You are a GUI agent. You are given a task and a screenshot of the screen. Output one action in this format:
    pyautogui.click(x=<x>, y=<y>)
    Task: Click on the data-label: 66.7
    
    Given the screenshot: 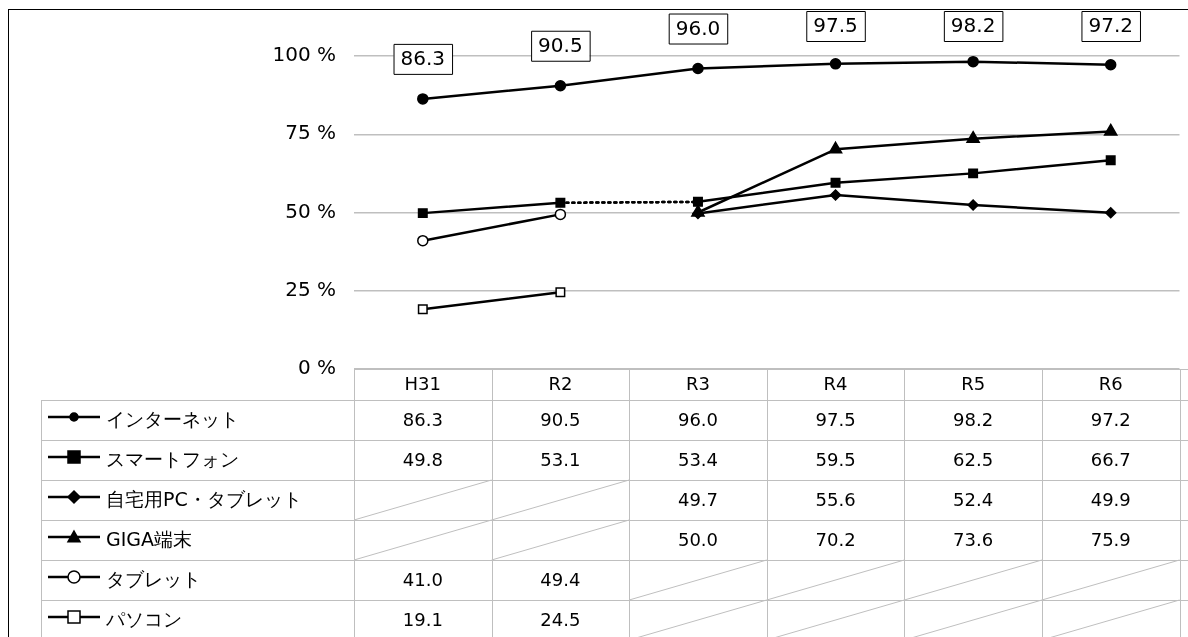 What is the action you would take?
    pyautogui.click(x=1110, y=459)
    